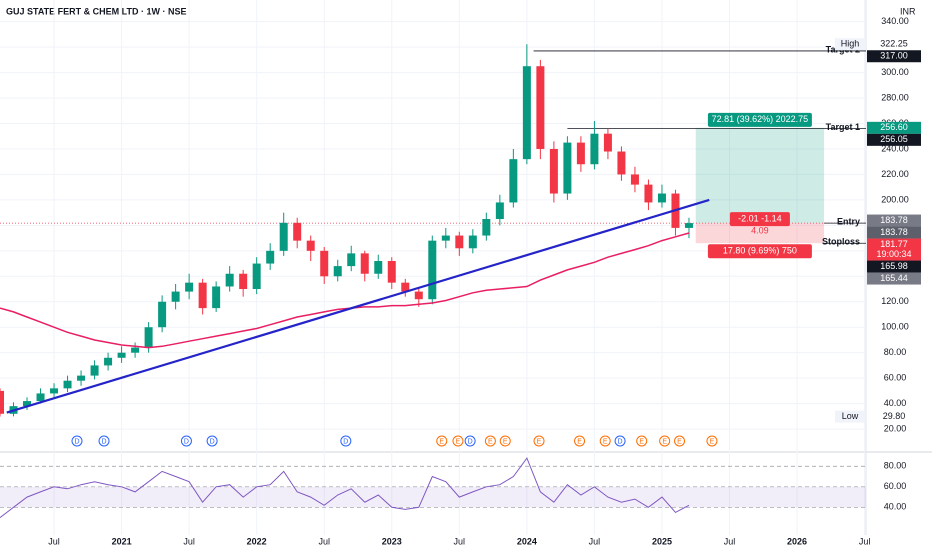 This screenshot has height=550, width=932. Describe the element at coordinates (760, 230) in the screenshot. I see `position-label: 4.09` at that location.